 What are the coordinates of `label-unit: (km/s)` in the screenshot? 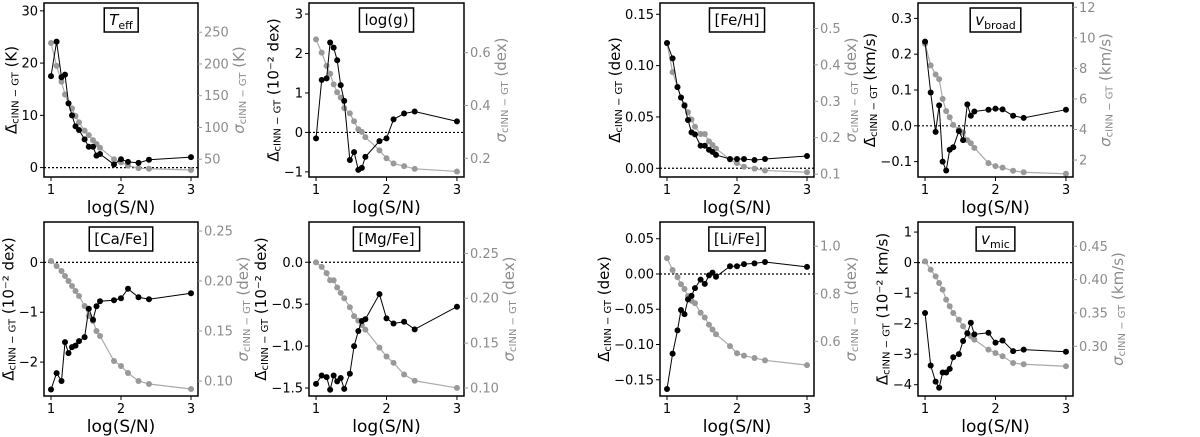 It's located at (870, 59).